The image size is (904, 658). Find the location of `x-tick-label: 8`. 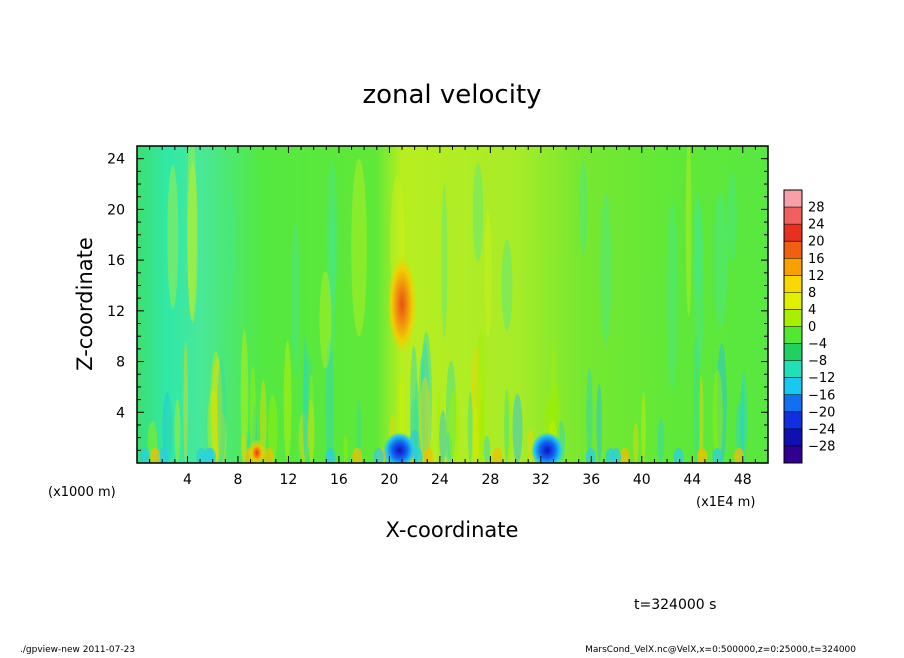

x-tick-label: 8 is located at coordinates (237, 480).